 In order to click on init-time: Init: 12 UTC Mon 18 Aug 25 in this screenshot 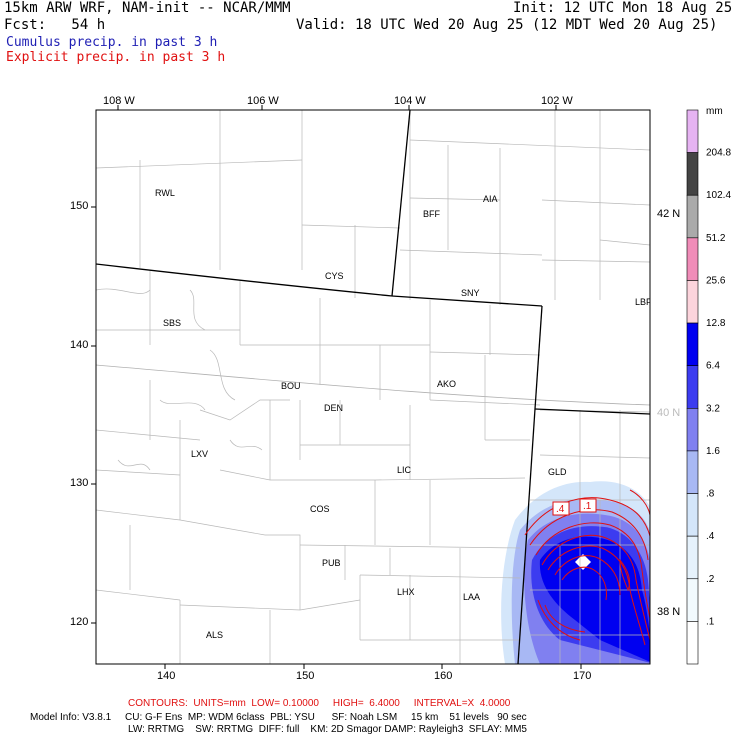, I will do `click(623, 8)`.